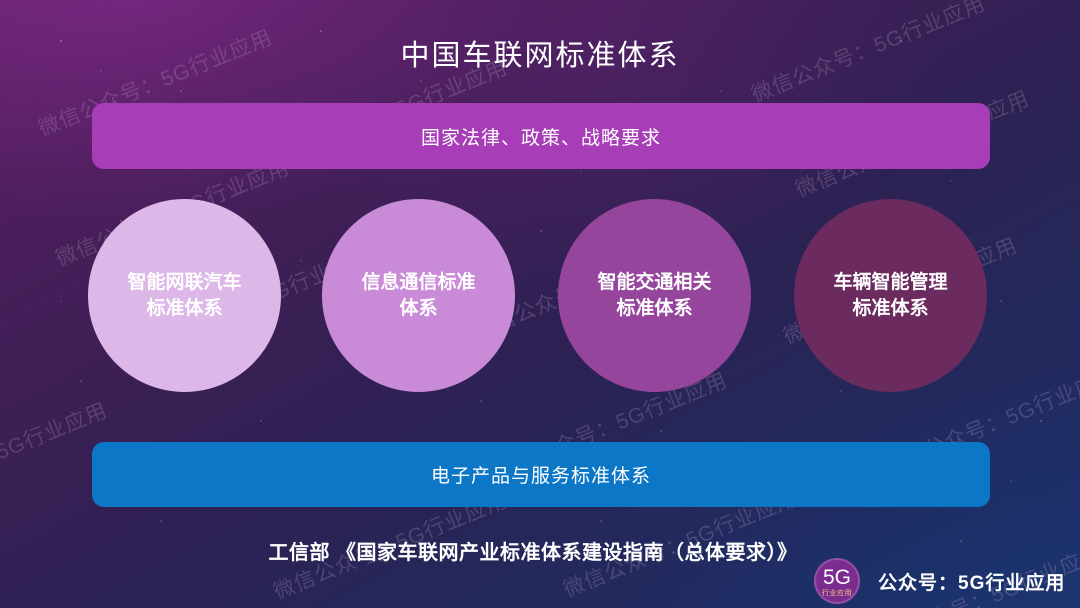  What do you see at coordinates (533, 553) in the screenshot?
I see `reference-text: 工信部 《国家车联网产业标准体系建设指南（总体要求）》` at bounding box center [533, 553].